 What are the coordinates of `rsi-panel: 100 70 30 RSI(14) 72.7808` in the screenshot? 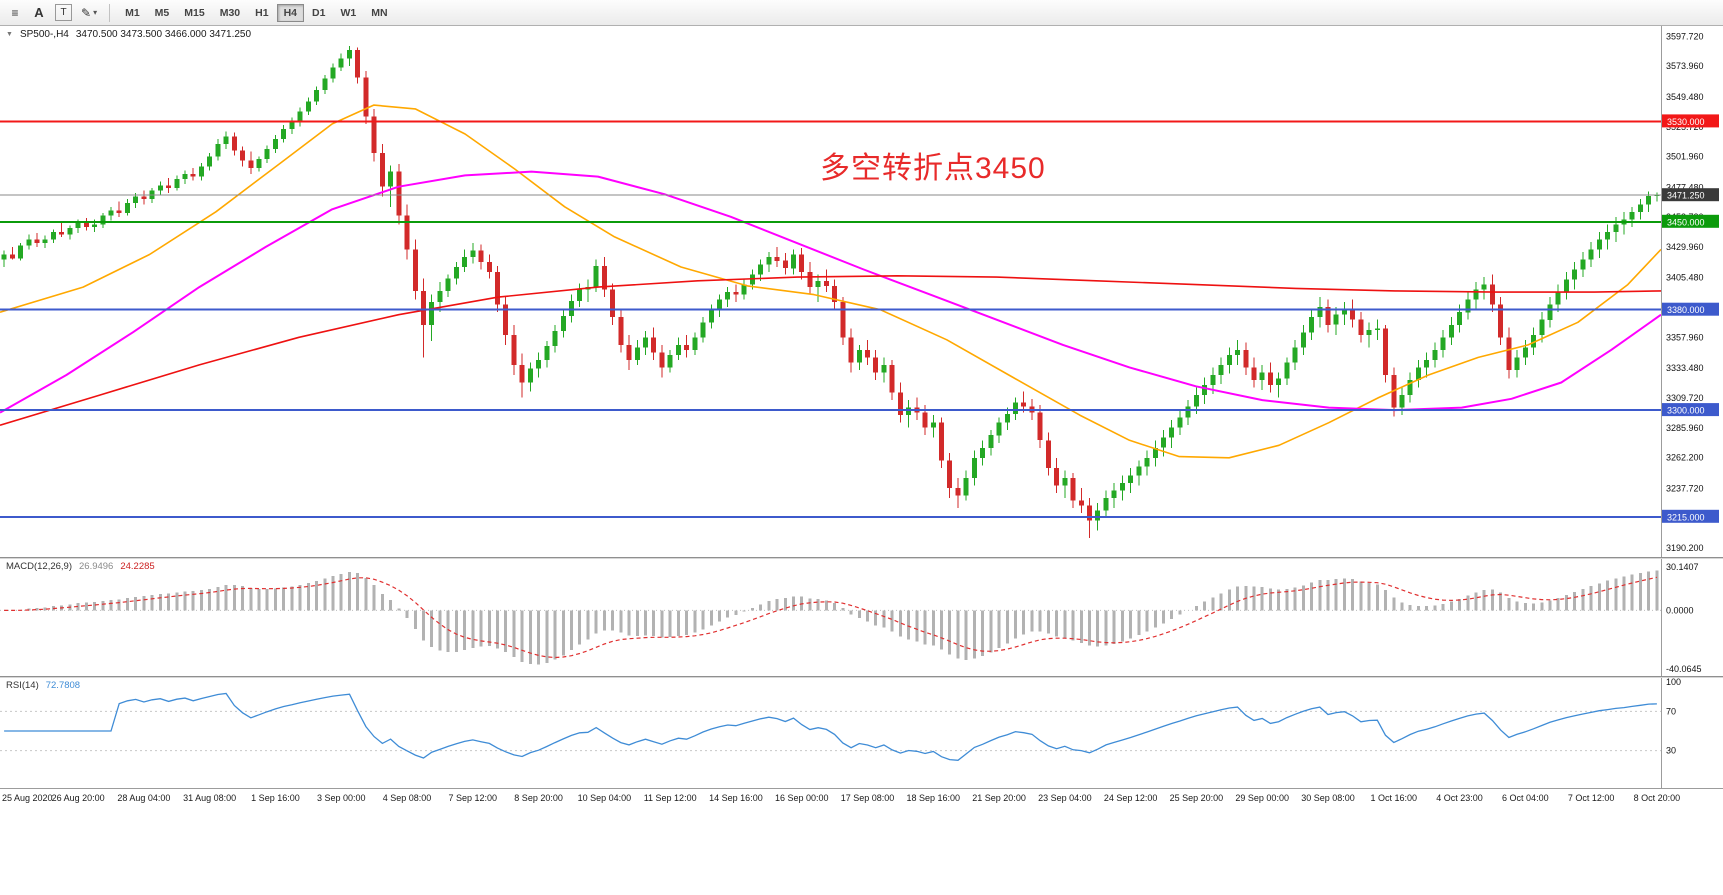 It's located at (861, 733).